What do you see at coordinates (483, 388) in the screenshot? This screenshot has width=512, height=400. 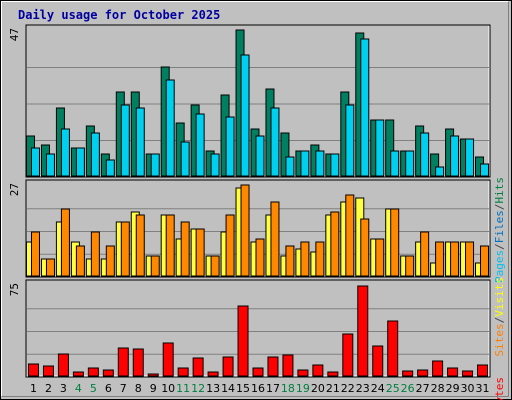 I see `day-label: 31` at bounding box center [483, 388].